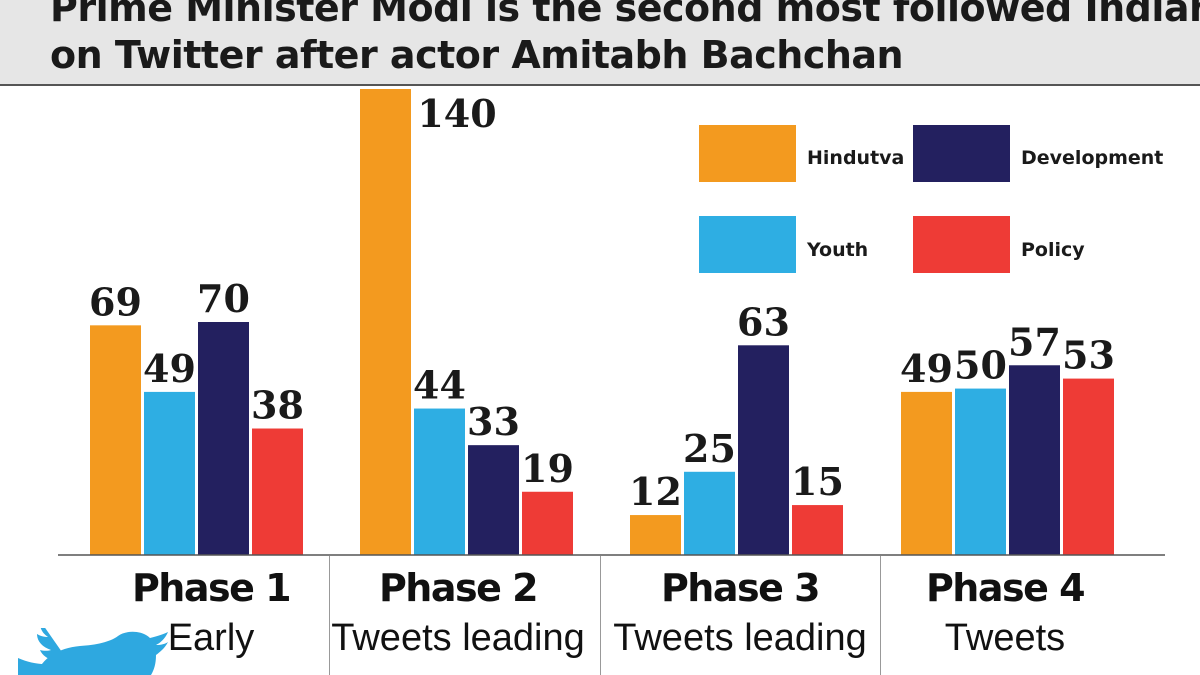 Image resolution: width=1200 pixels, height=675 pixels. Describe the element at coordinates (1053, 250) in the screenshot. I see `legend-label-policy: Policy` at that location.